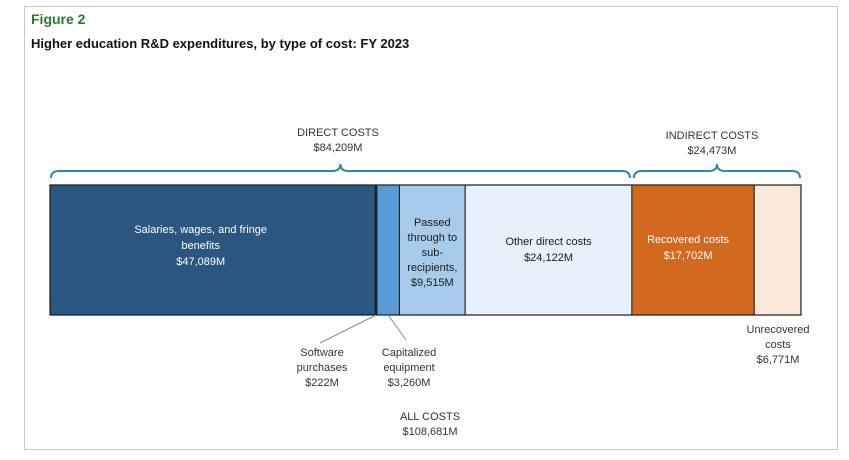 The width and height of the screenshot is (849, 460). Describe the element at coordinates (340, 171) in the screenshot. I see `direct-costs-brace` at that location.